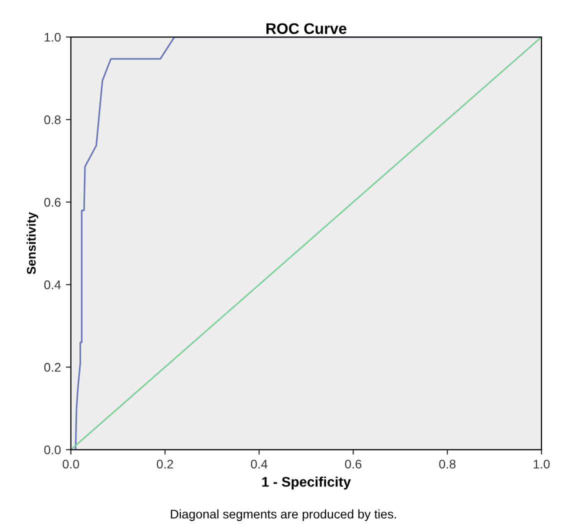 The height and width of the screenshot is (529, 567). What do you see at coordinates (283, 515) in the screenshot?
I see `text: Diagonal segments are produced by ties.` at bounding box center [283, 515].